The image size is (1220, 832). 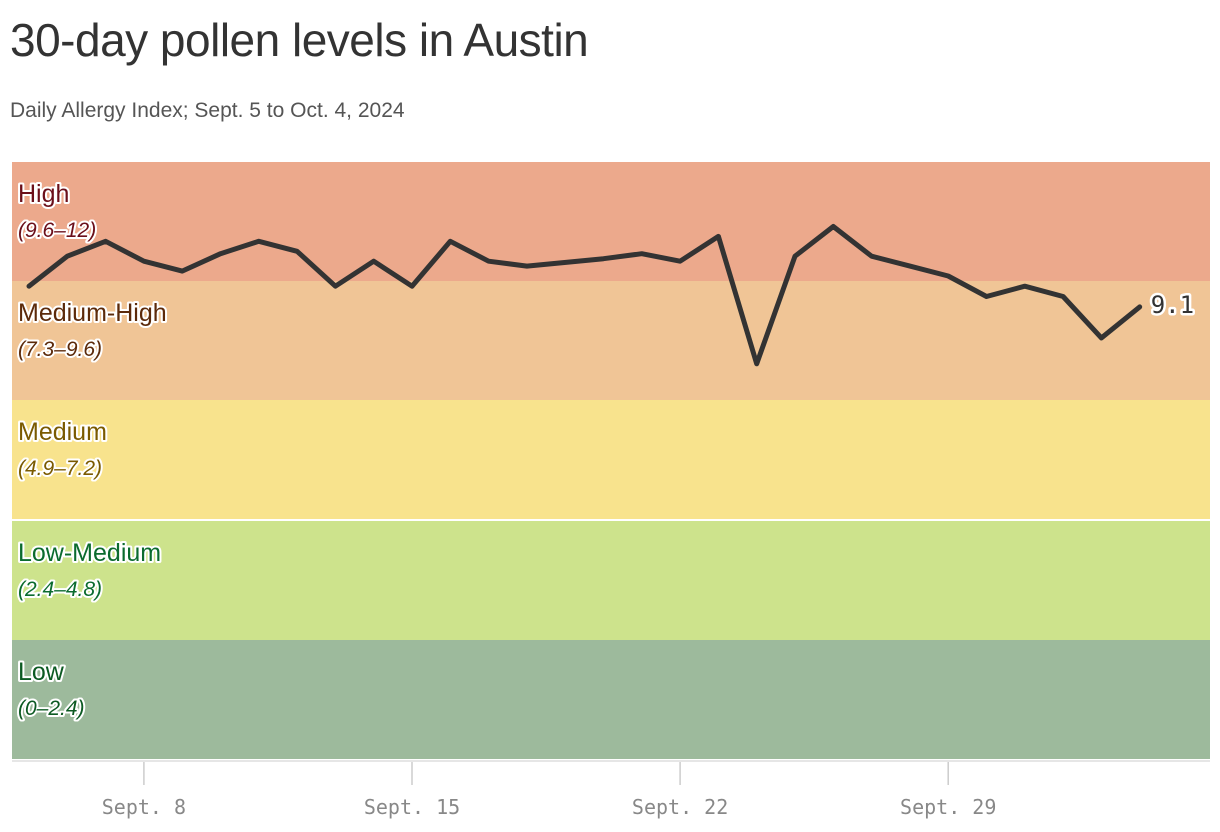 What do you see at coordinates (144, 807) in the screenshot?
I see `x-tick-label: Sept. 8` at bounding box center [144, 807].